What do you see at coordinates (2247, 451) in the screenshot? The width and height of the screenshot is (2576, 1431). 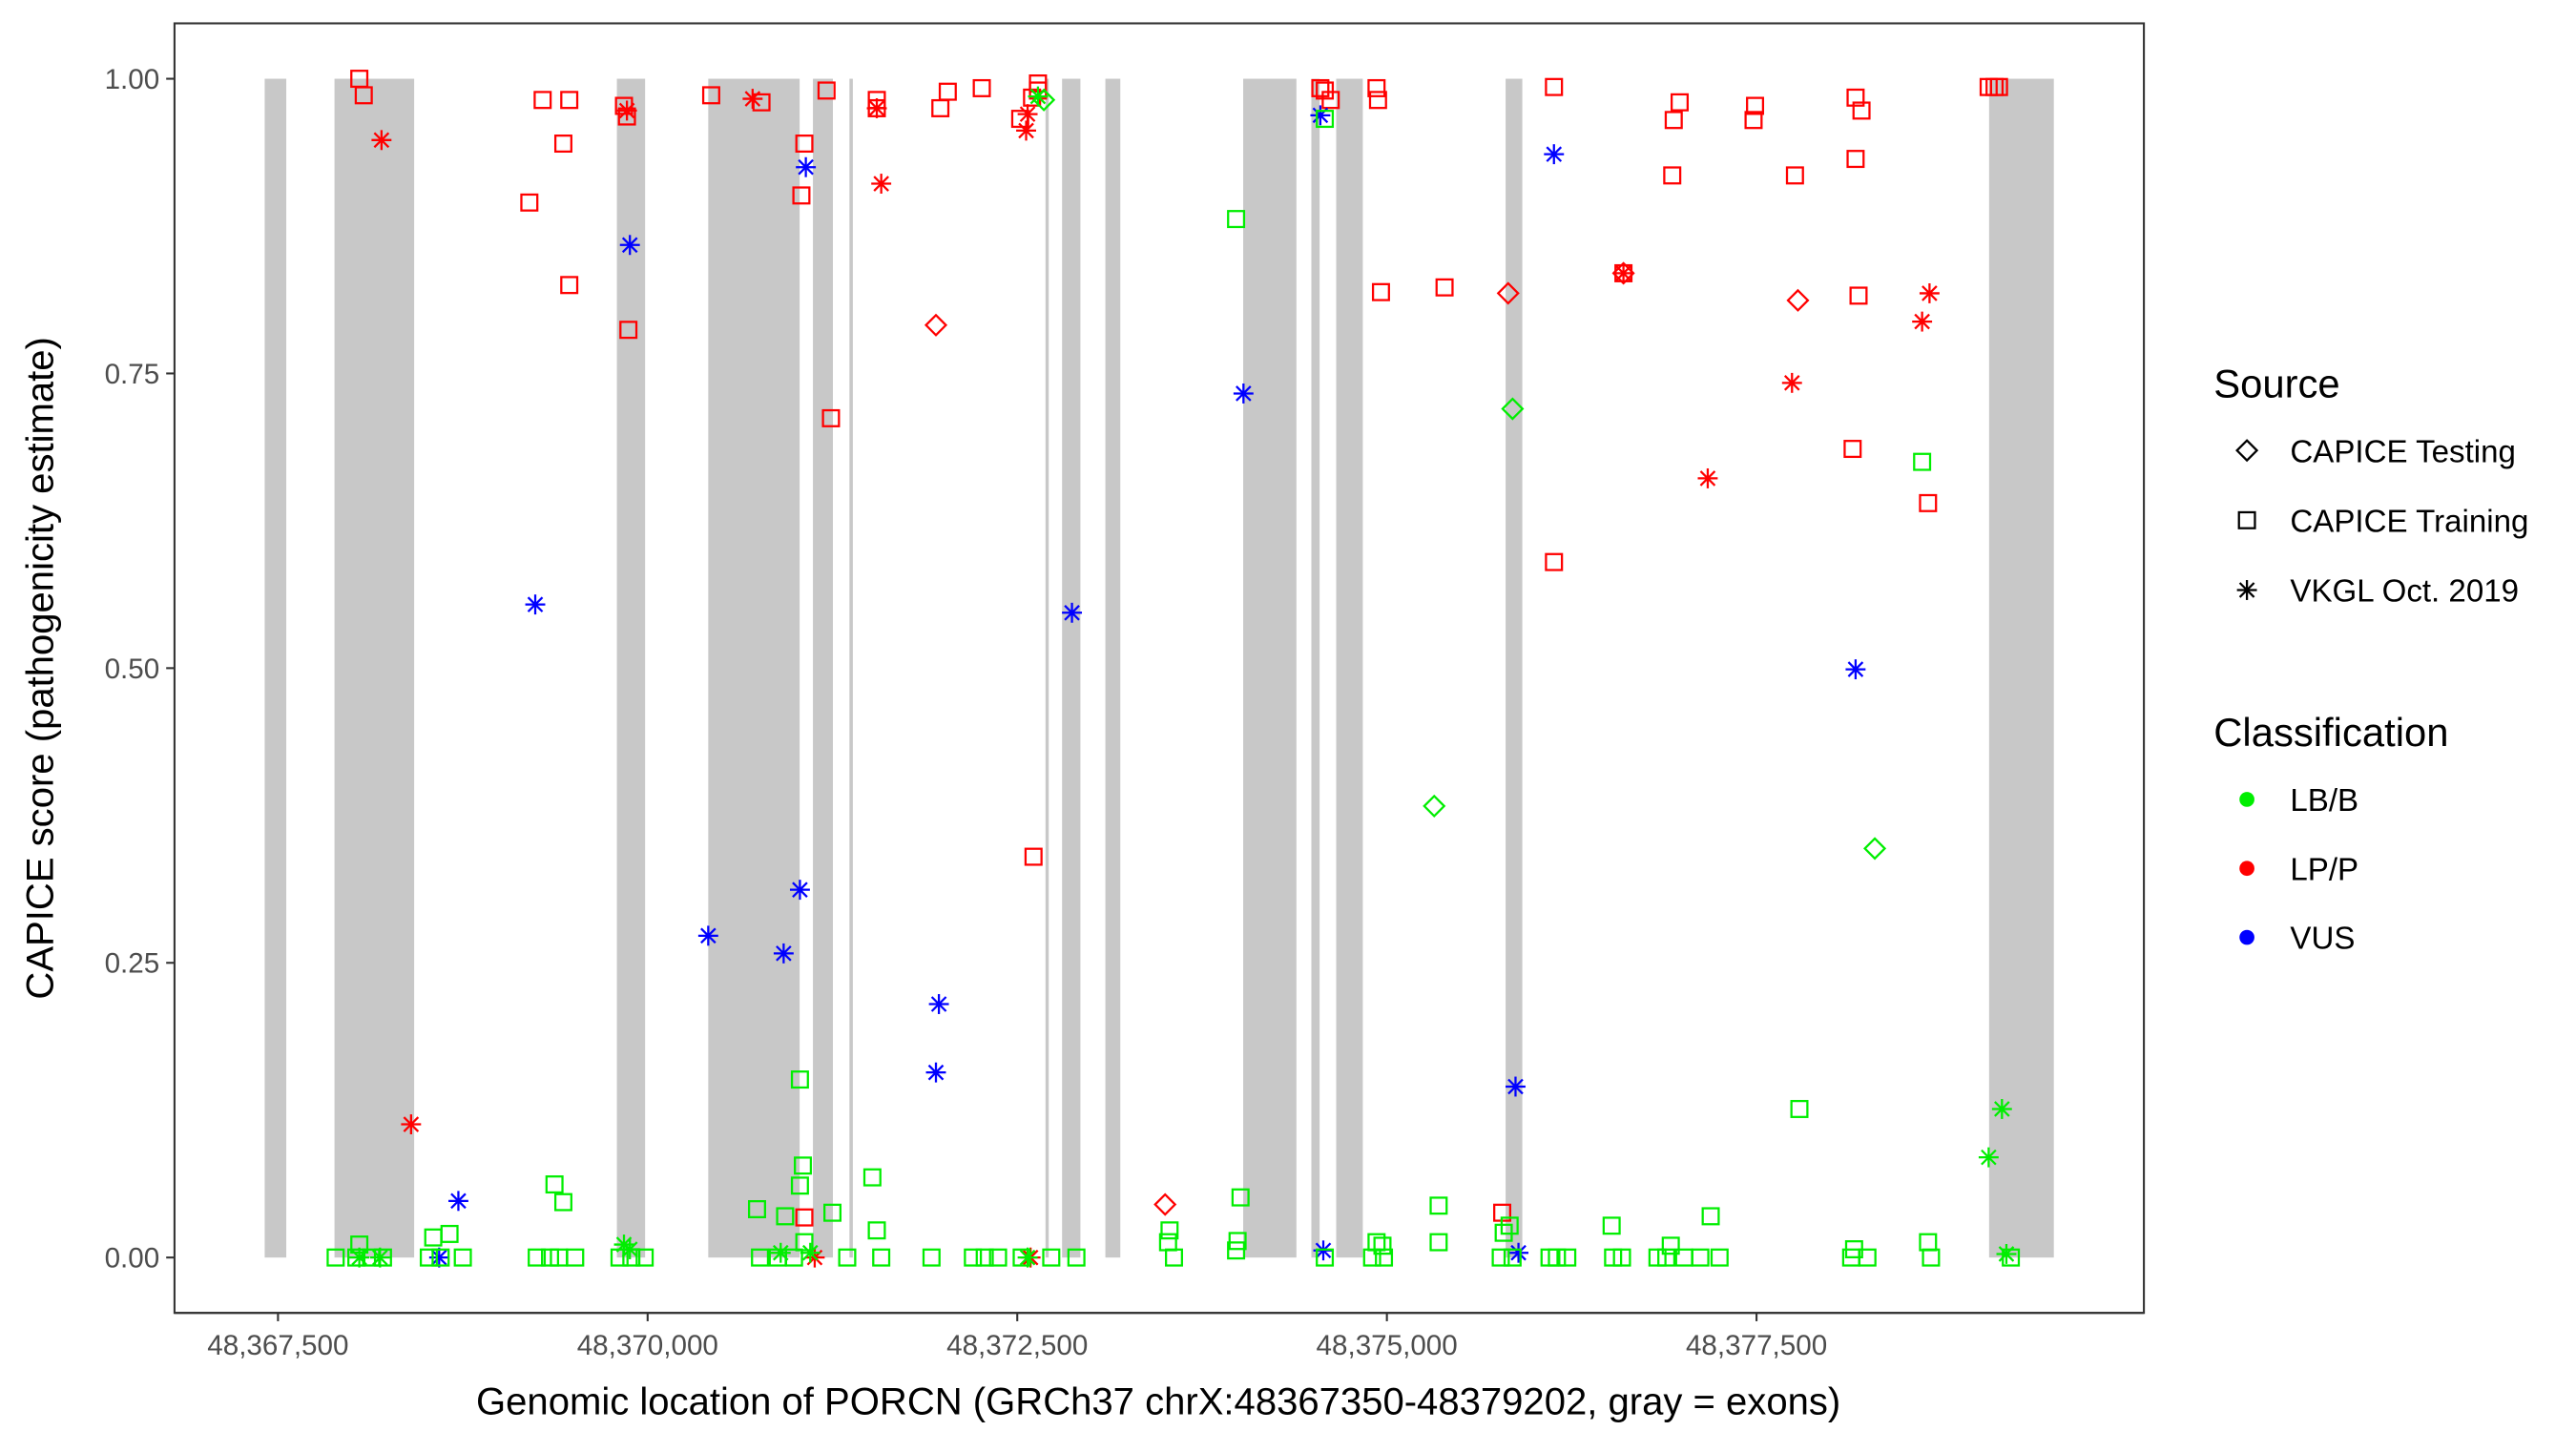 I see `legend-diamond-icon` at bounding box center [2247, 451].